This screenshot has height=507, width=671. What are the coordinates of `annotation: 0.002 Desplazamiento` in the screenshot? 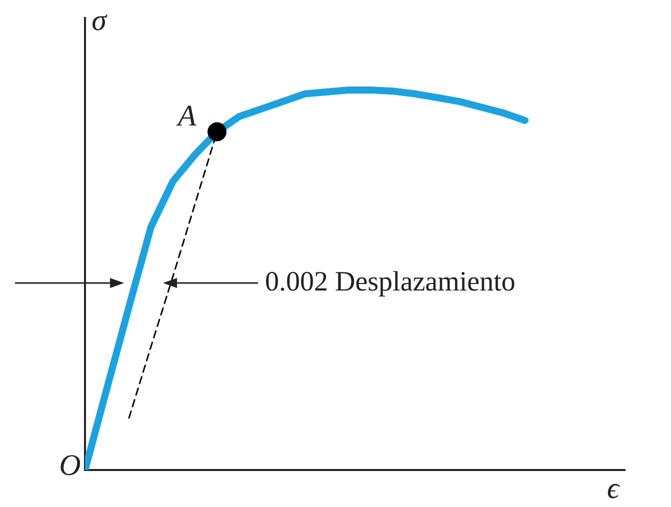 It's located at (390, 282).